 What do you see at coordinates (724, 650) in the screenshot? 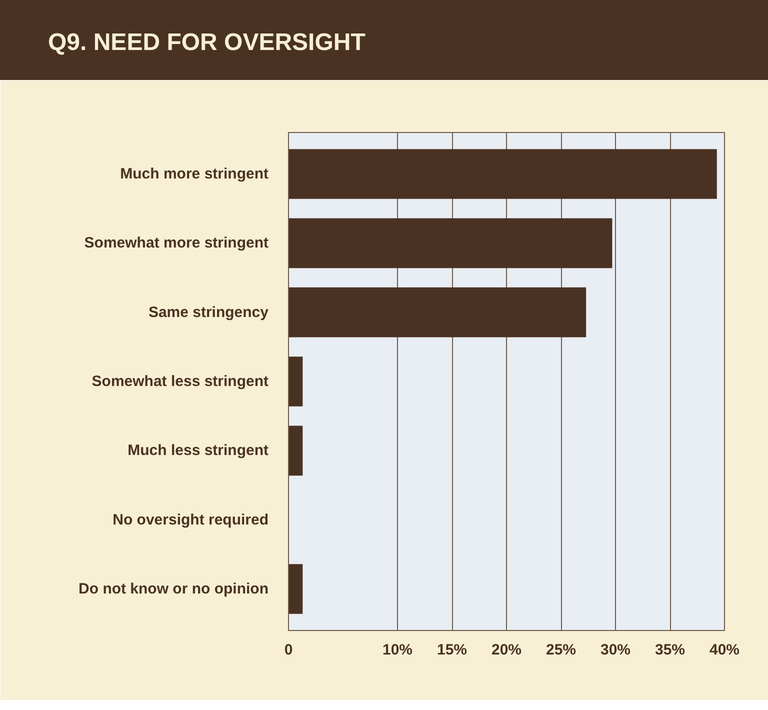
I see `x-tick-label: 40%` at bounding box center [724, 650].